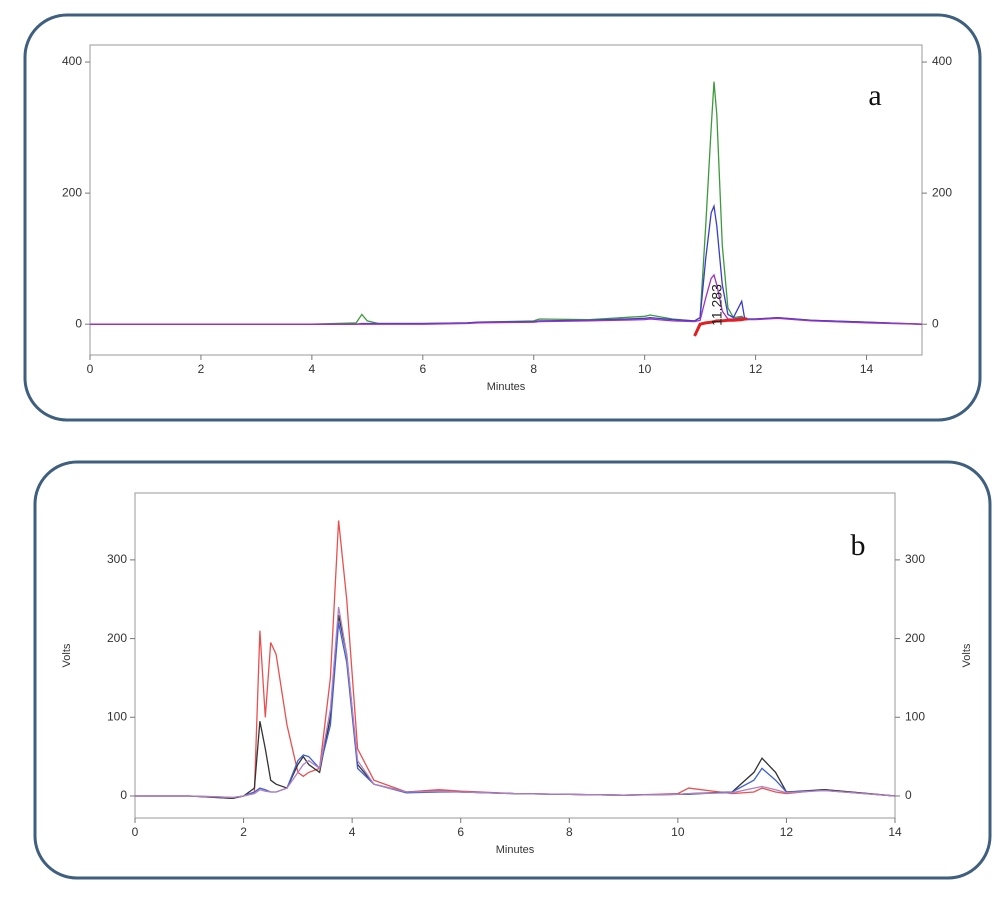 The image size is (1000, 902). What do you see at coordinates (67, 655) in the screenshot?
I see `y-axis-label: Volts` at bounding box center [67, 655].